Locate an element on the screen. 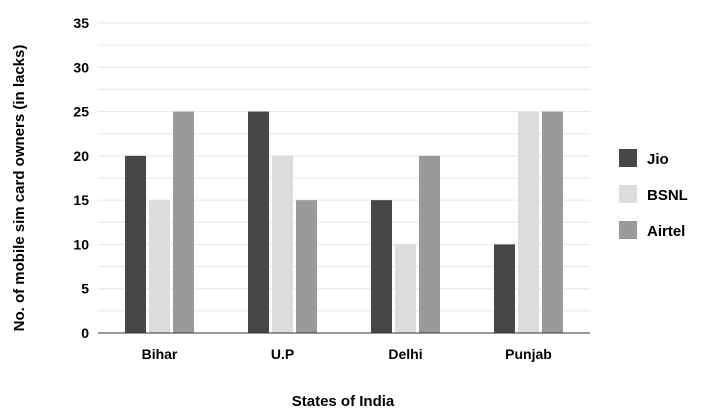 This screenshot has width=701, height=420. bar-airtel-bihar is located at coordinates (183, 222).